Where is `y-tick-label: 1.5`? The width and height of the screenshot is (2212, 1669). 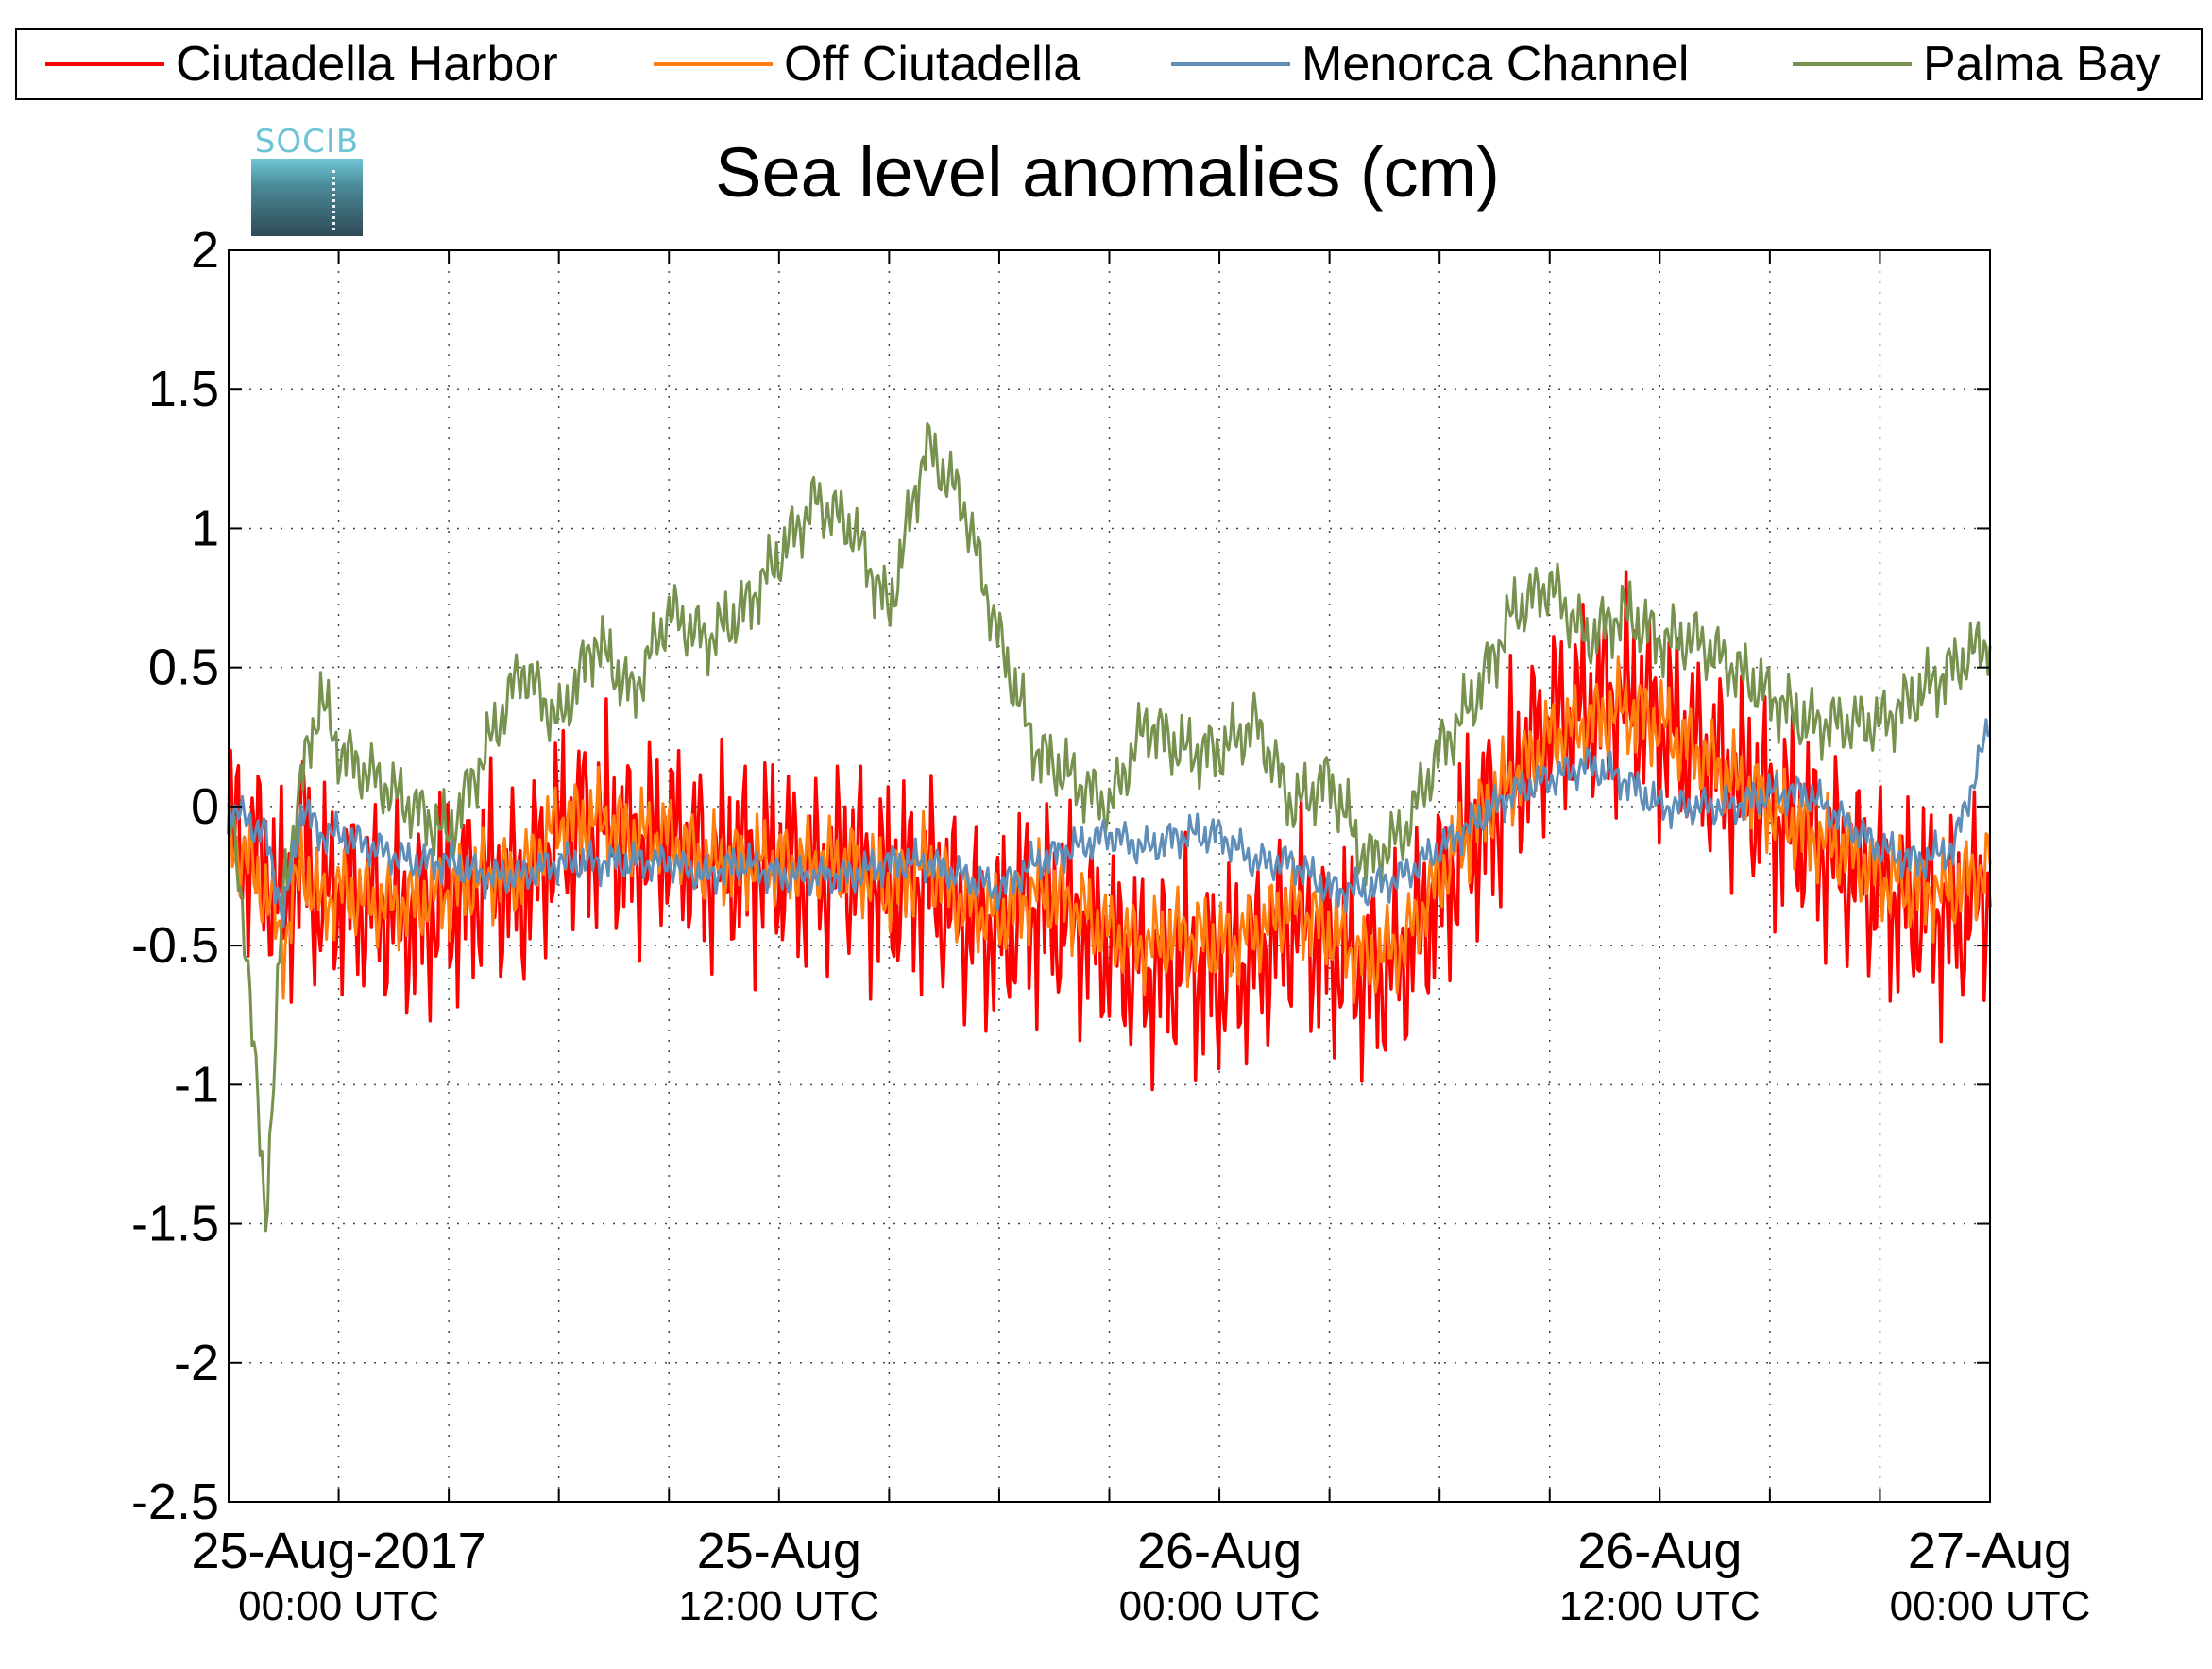 y-tick-label: 1.5 is located at coordinates (183, 389).